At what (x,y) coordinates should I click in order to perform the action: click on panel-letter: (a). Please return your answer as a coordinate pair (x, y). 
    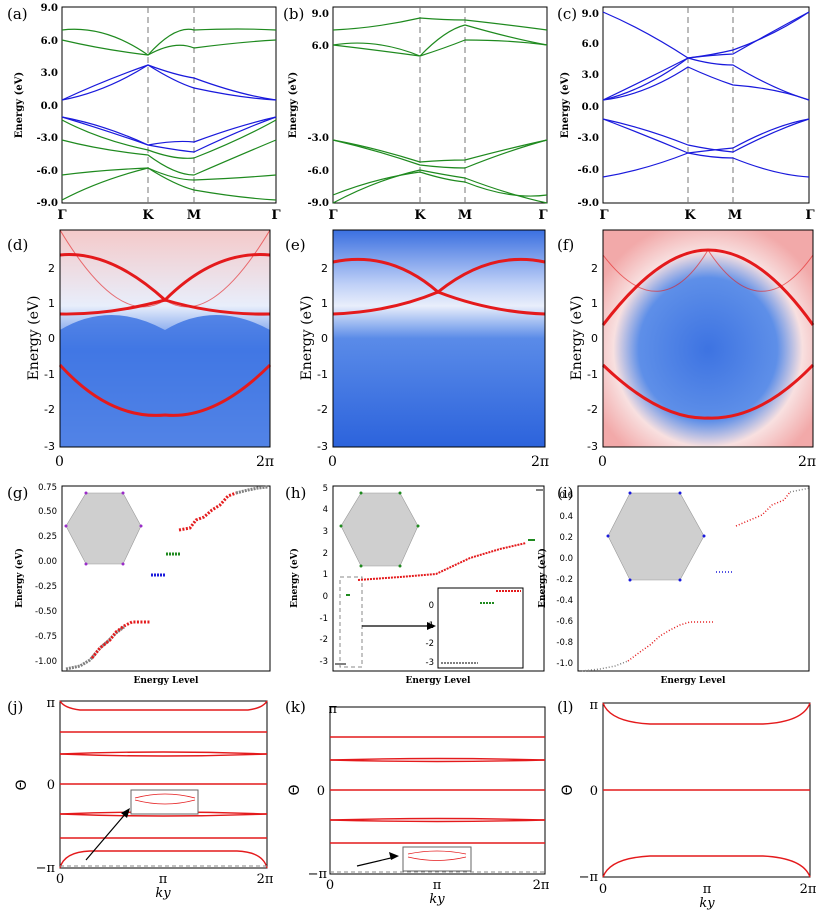
    Looking at the image, I should click on (17, 14).